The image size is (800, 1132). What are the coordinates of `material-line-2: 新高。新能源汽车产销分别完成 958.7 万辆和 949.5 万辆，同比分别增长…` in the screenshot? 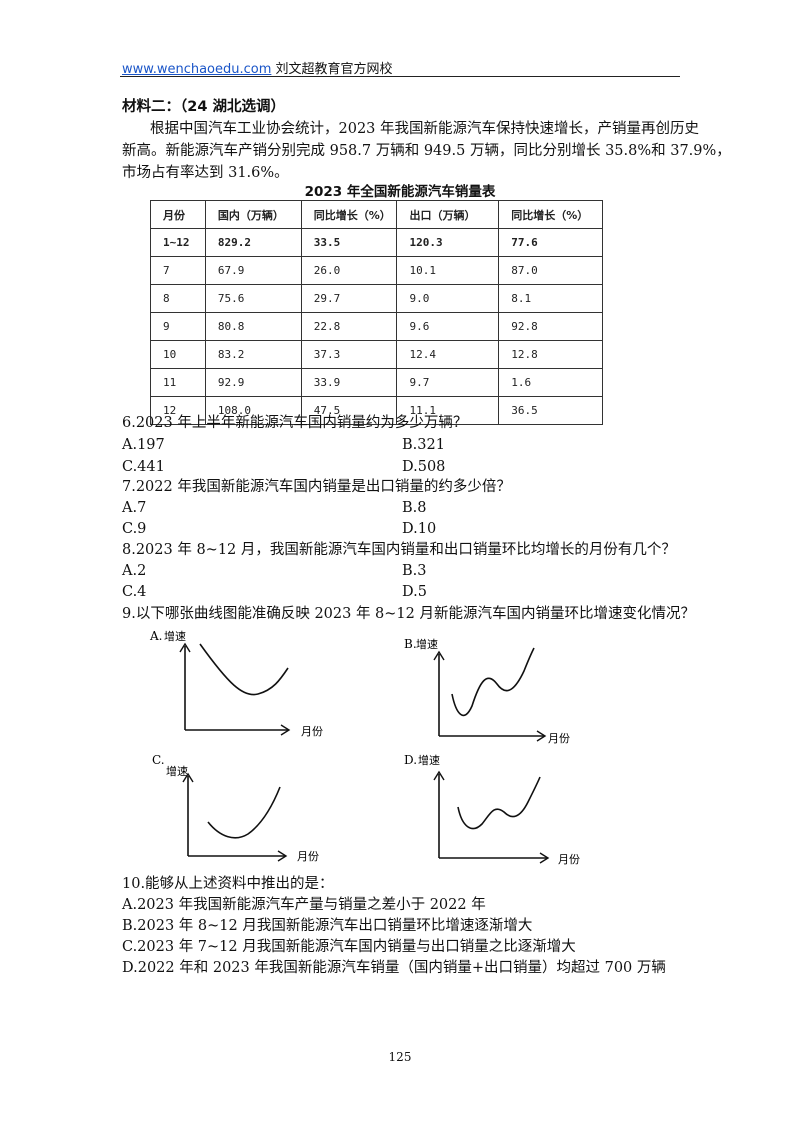 It's located at (426, 151).